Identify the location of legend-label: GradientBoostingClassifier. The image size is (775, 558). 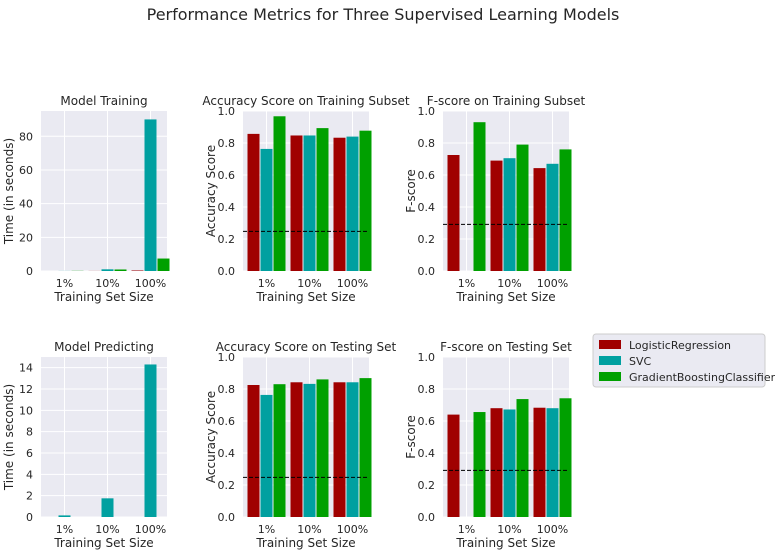
(702, 377).